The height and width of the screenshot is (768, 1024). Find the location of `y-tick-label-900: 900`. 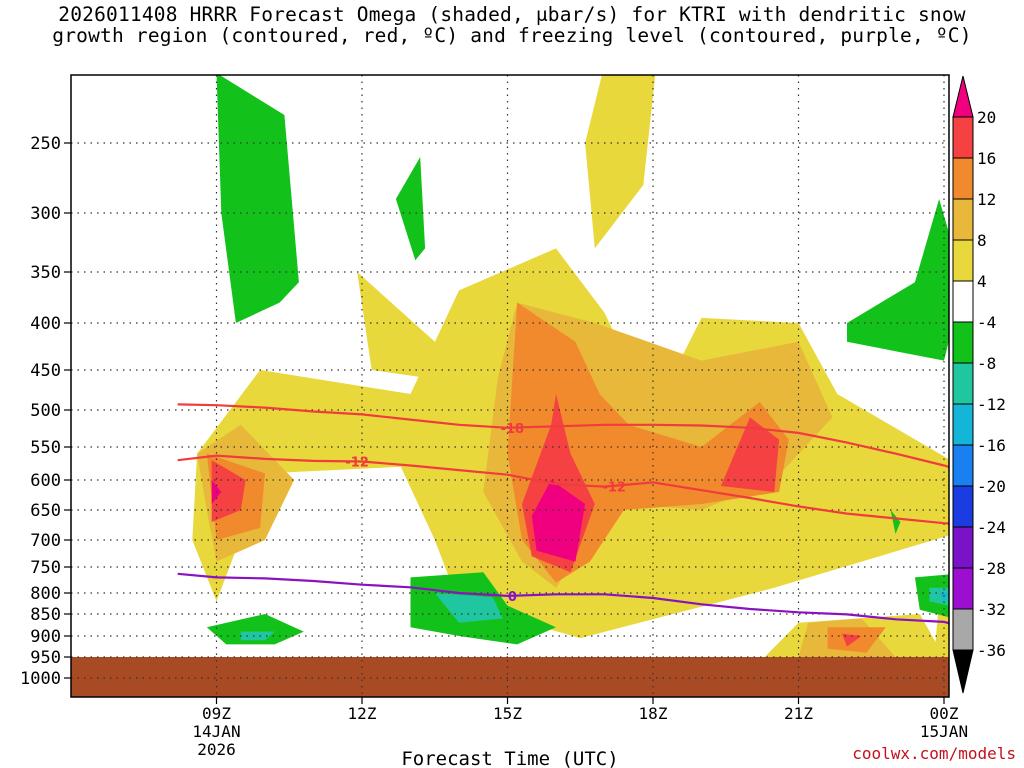

y-tick-label-900: 900 is located at coordinates (45, 637).